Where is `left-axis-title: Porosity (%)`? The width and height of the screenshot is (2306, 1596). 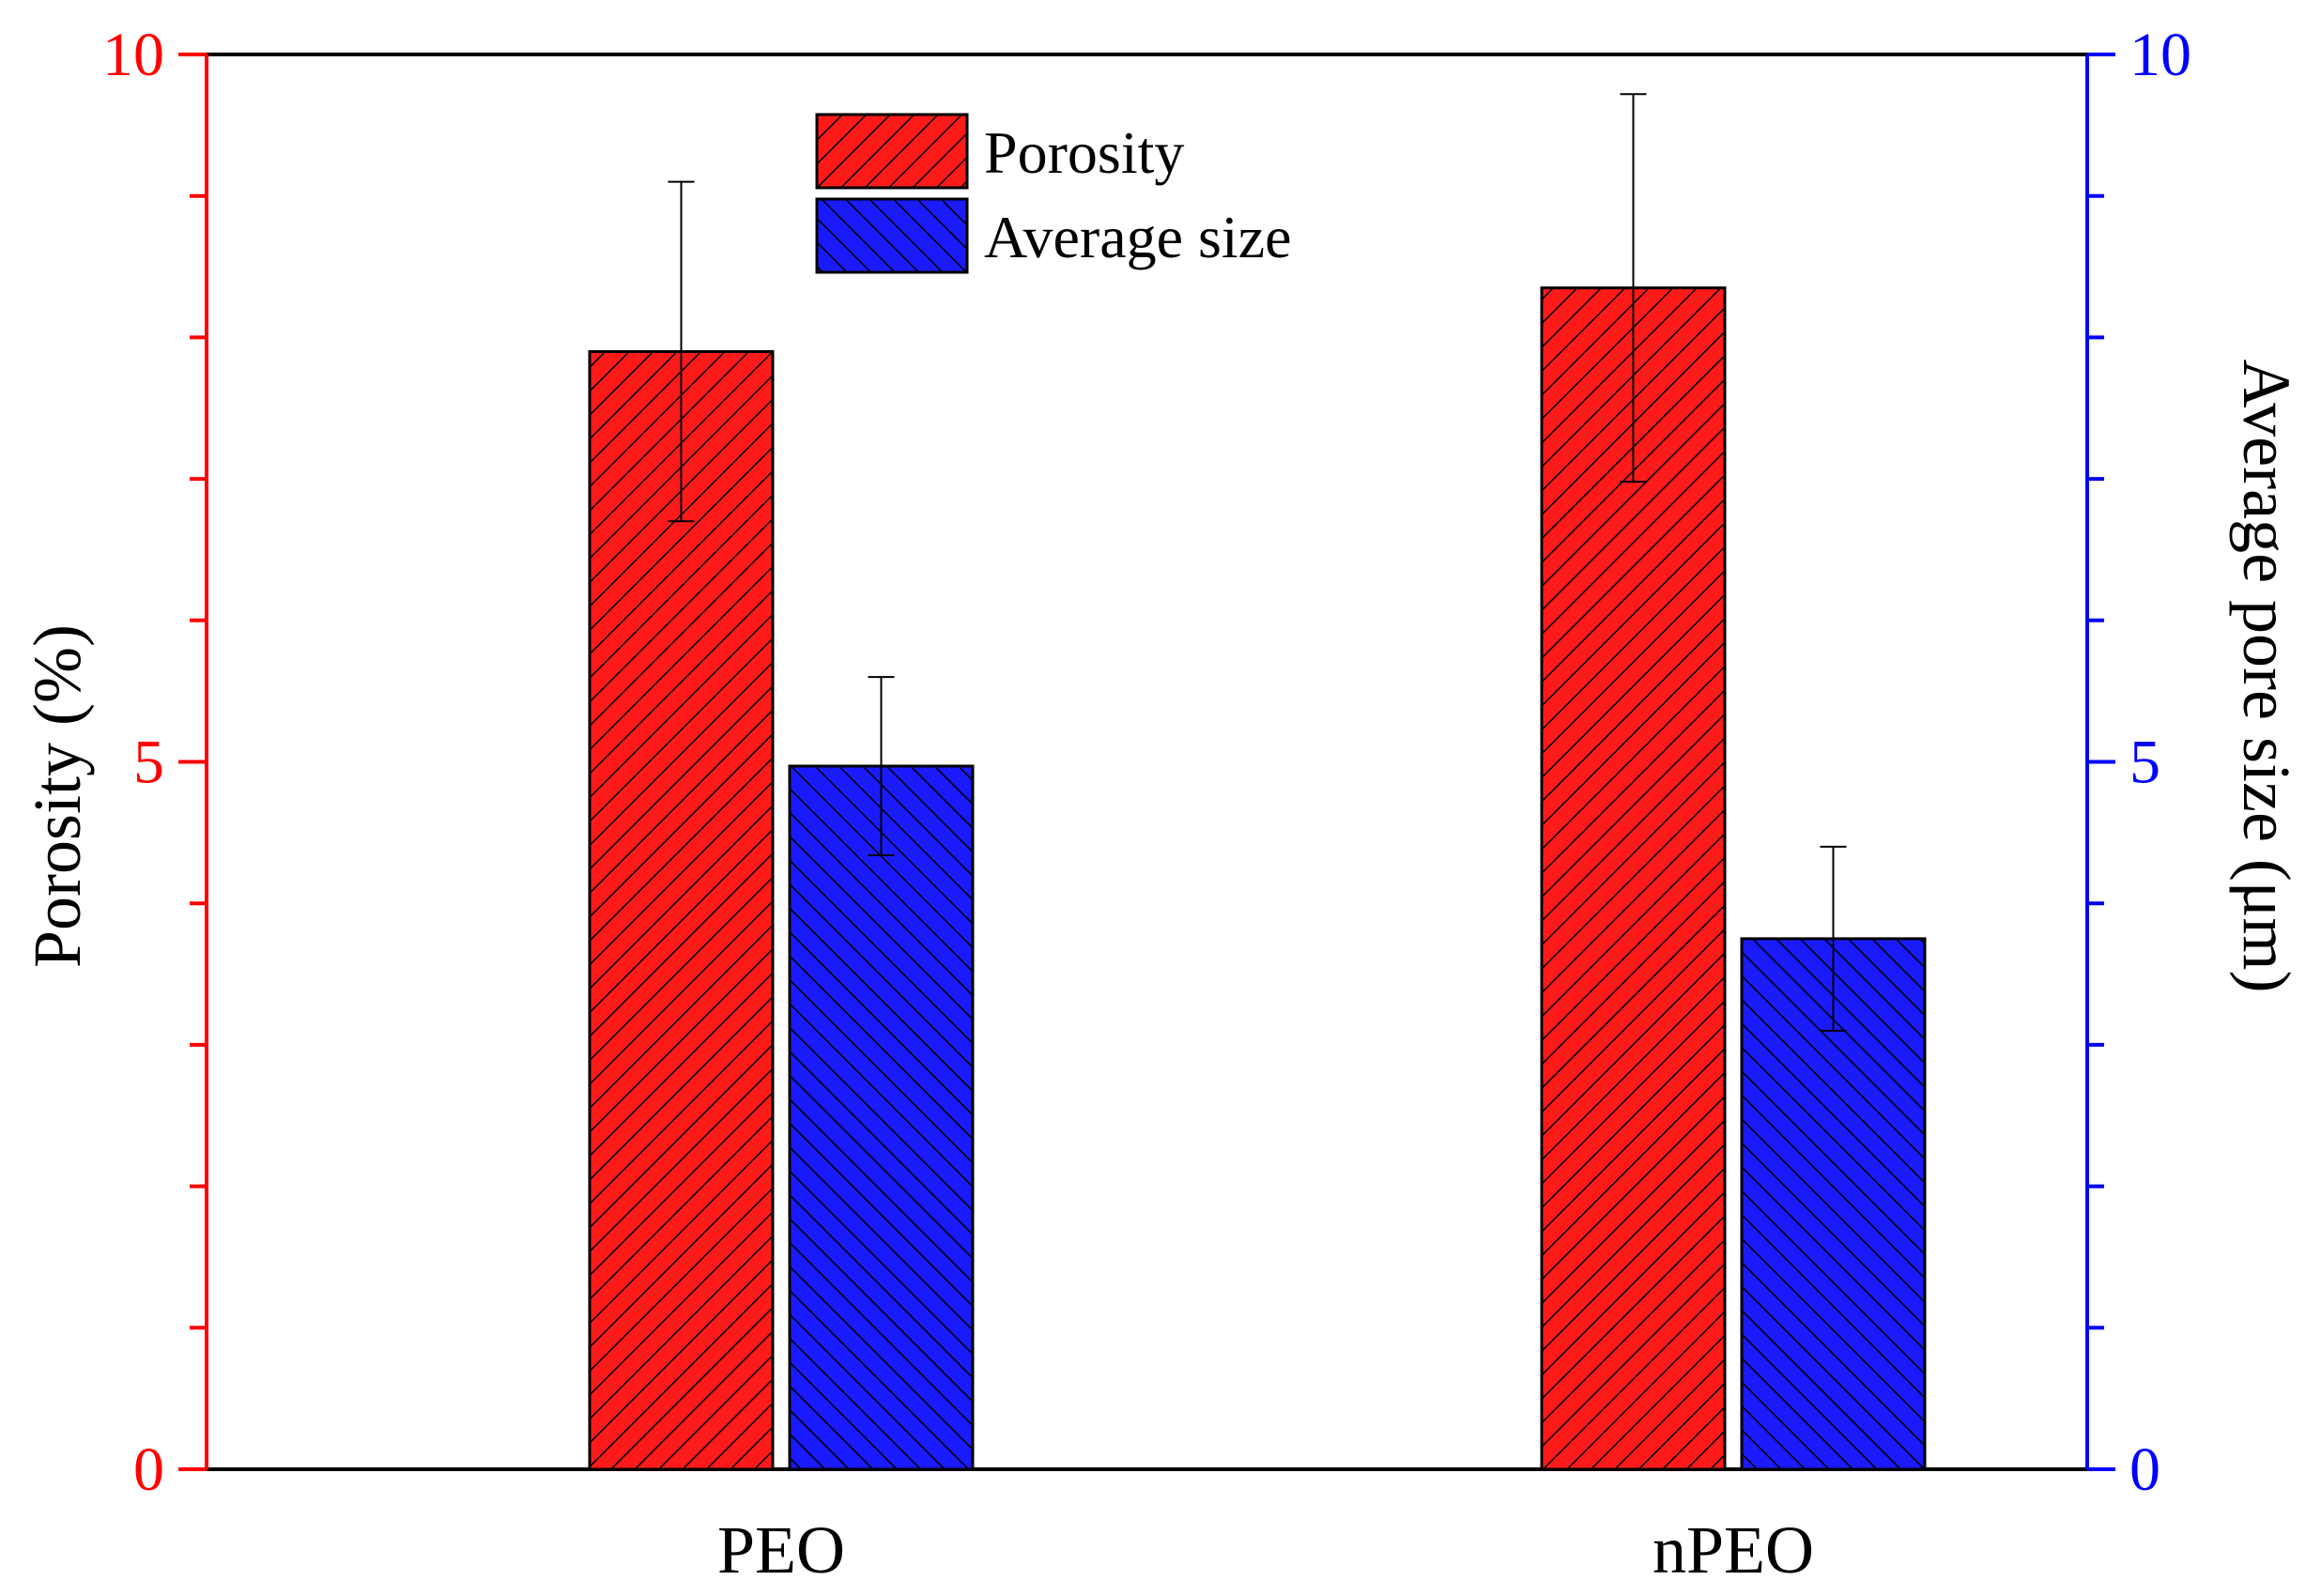 left-axis-title: Porosity (%) is located at coordinates (58, 796).